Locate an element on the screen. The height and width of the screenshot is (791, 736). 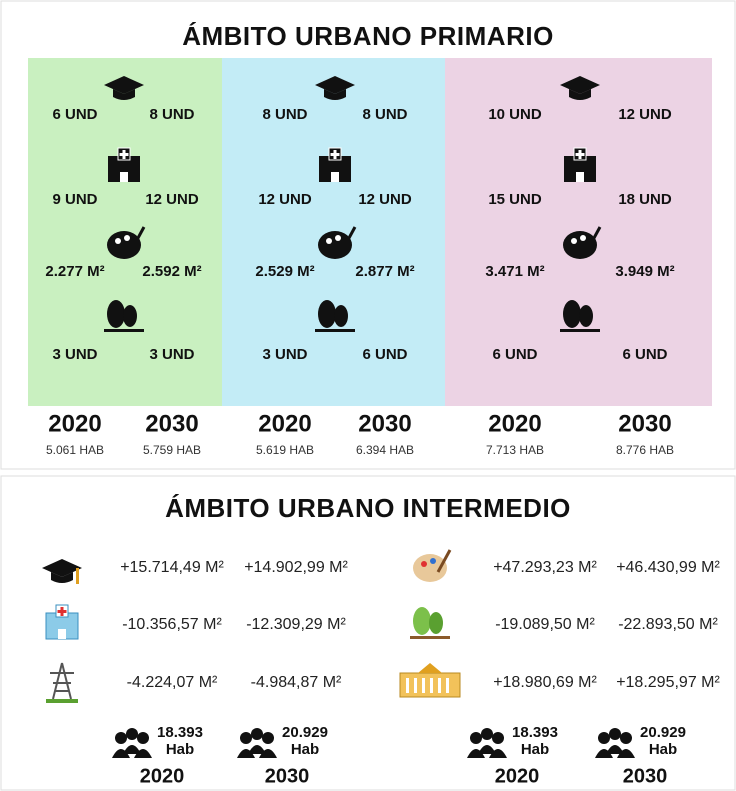
value: 18 UND is located at coordinates (645, 199).